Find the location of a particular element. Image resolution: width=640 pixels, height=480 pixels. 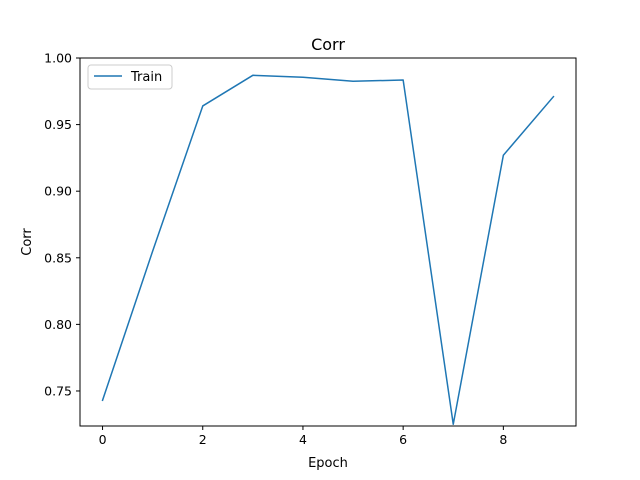

y-tick-label: 0.90 is located at coordinates (58, 191).